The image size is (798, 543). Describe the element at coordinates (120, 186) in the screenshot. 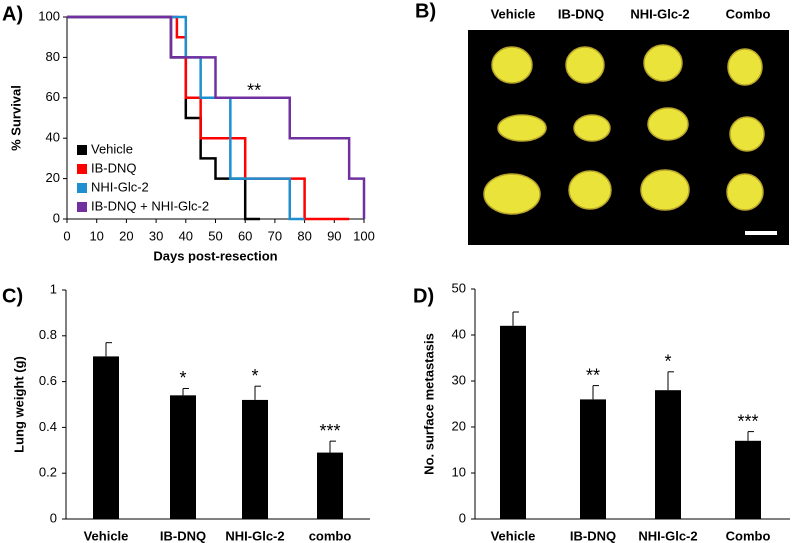

I see `legend-label: NHI-Glc-2` at that location.